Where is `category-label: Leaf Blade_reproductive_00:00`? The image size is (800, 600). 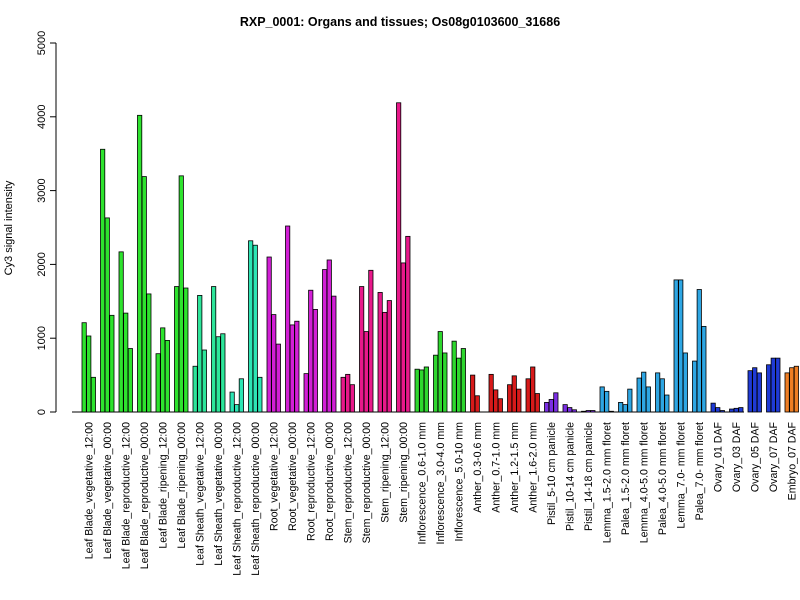 category-label: Leaf Blade_reproductive_00:00 is located at coordinates (145, 495).